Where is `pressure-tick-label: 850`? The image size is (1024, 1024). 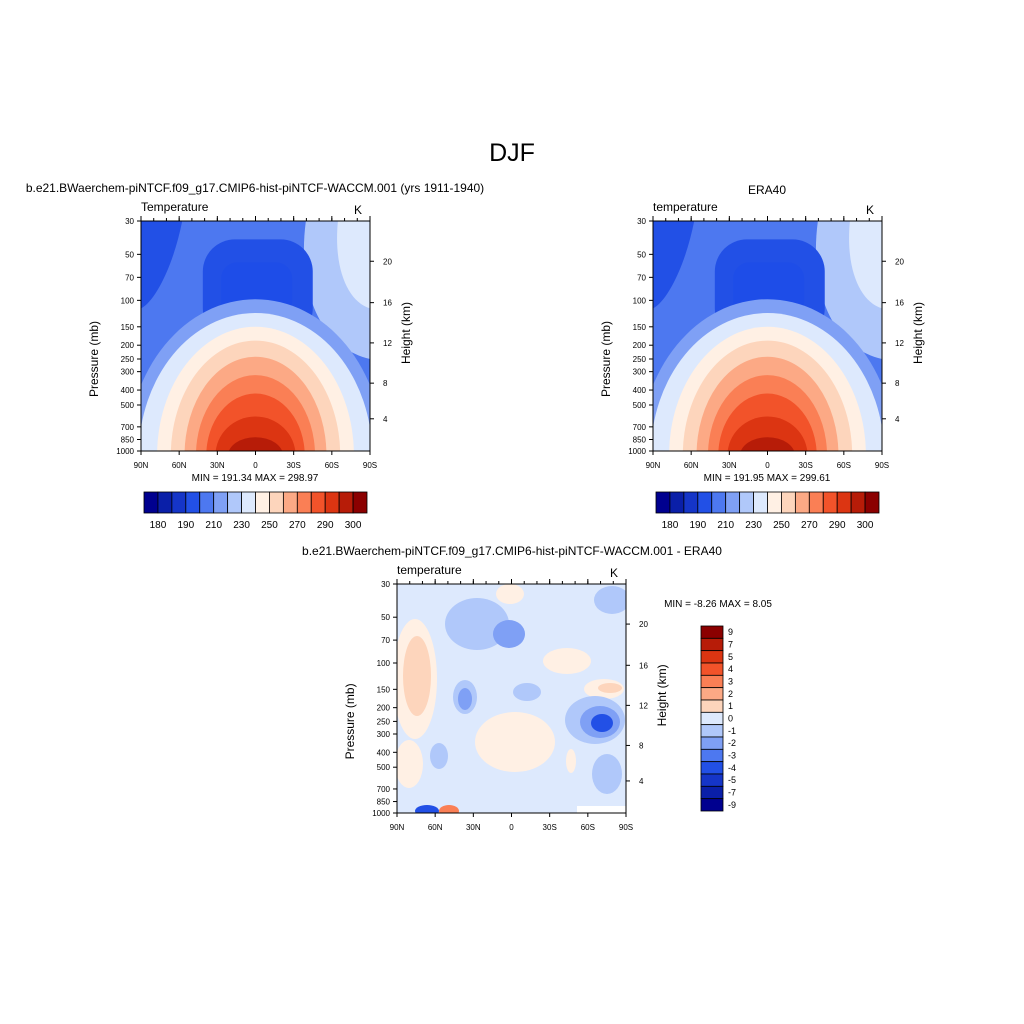
pressure-tick-label: 850 is located at coordinates (128, 440).